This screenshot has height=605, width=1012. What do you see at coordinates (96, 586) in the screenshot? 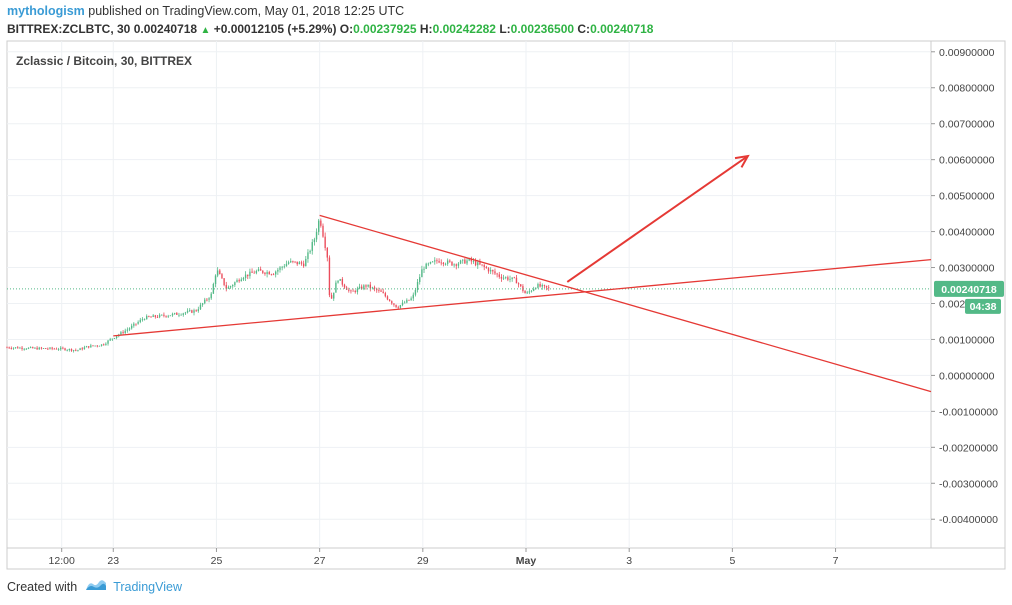
I see `tradingview-logo-icon` at bounding box center [96, 586].